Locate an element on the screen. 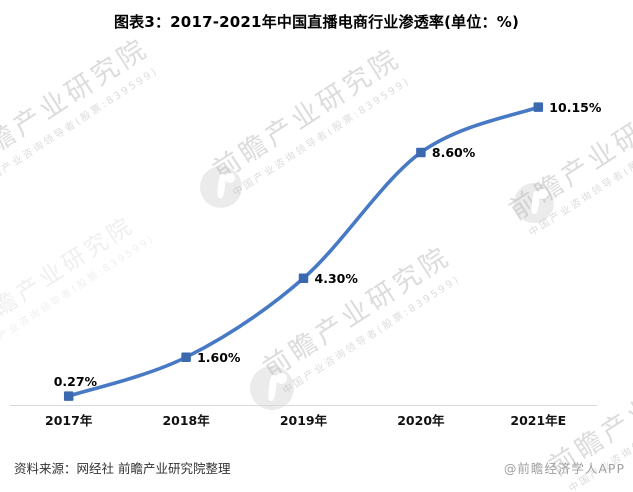  x-tick-label: 2020年 is located at coordinates (421, 420).